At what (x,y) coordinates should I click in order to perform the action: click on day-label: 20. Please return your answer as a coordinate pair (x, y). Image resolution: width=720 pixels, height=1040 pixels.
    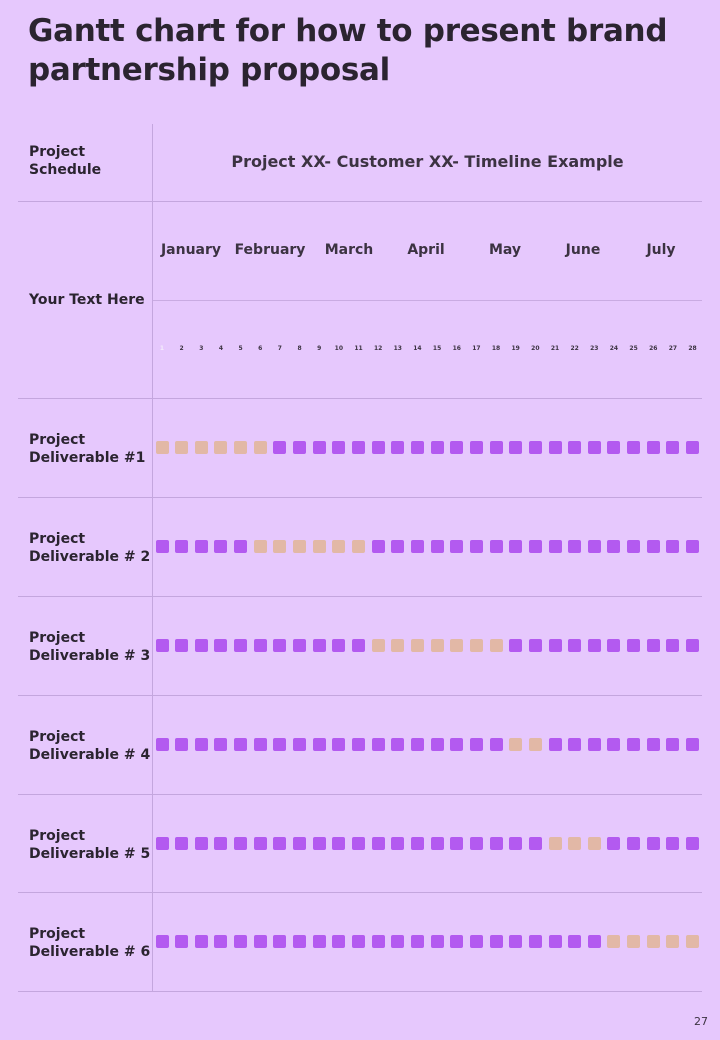
    Looking at the image, I should click on (535, 348).